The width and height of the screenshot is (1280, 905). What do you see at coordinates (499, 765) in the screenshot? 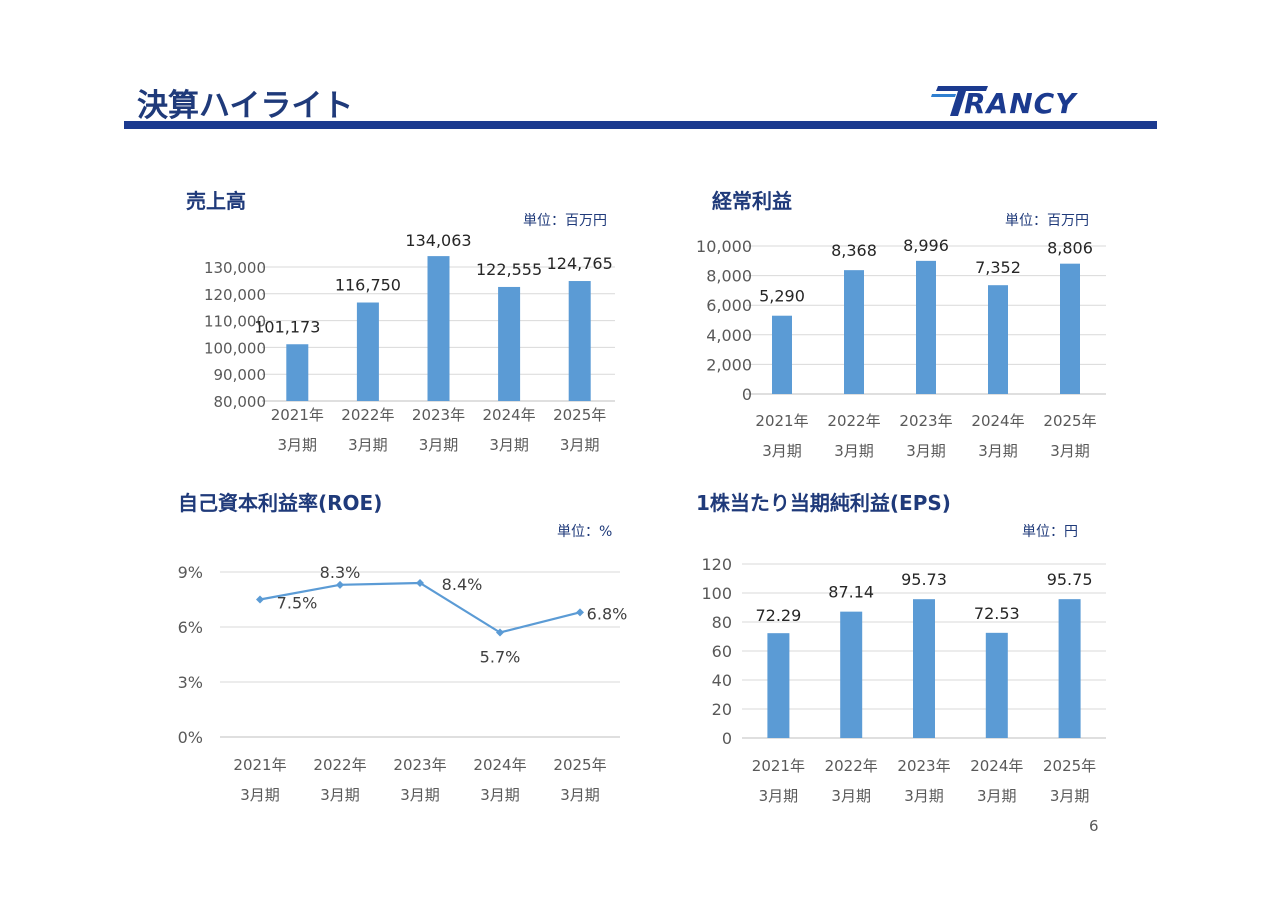
I see `roe-xtick-label: 2024年` at bounding box center [499, 765].